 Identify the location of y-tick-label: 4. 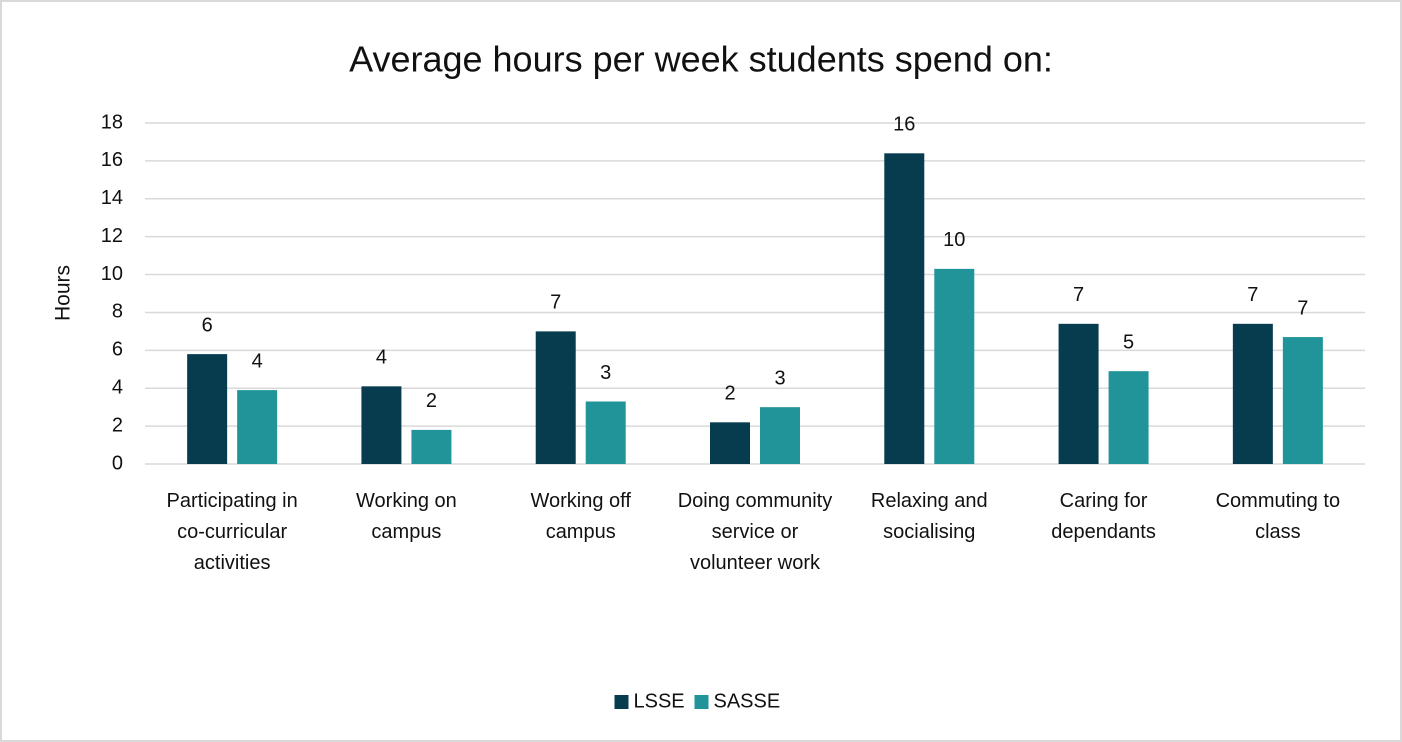
(117, 388).